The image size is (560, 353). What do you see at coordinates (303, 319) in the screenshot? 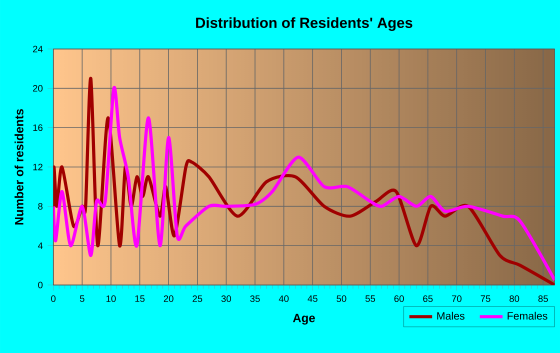
I see `x-axis-title: Age` at bounding box center [303, 319].